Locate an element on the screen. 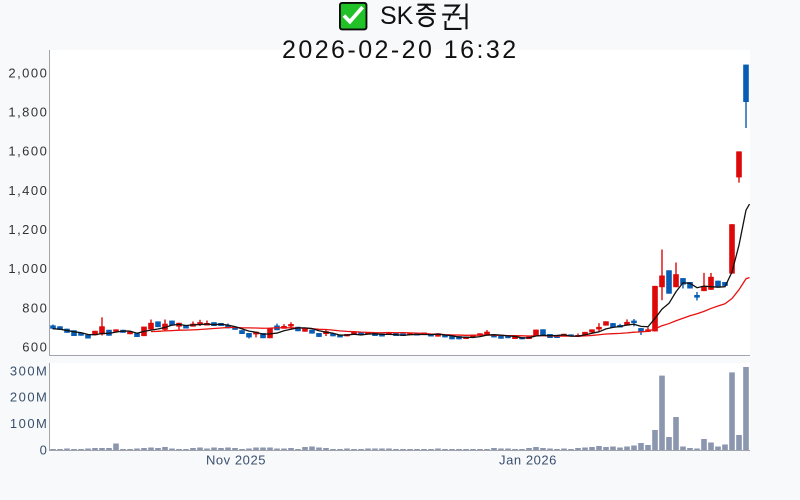  svg-text: 300M is located at coordinates (29, 370).